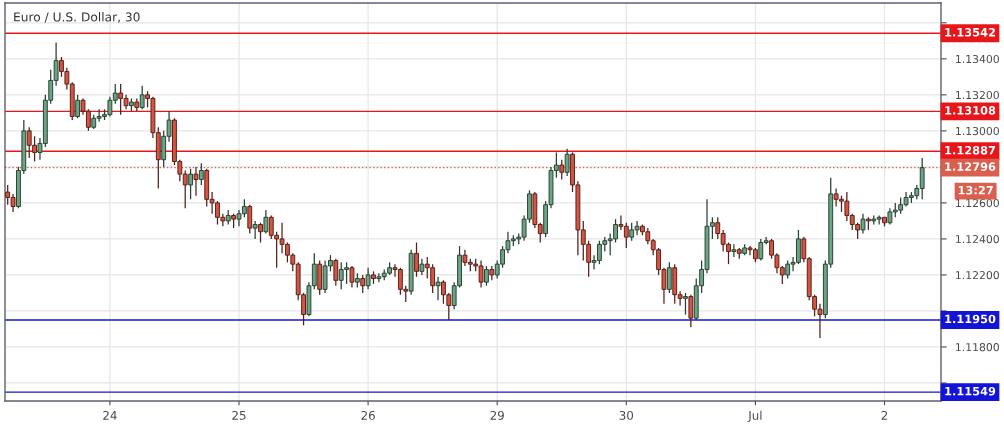 The image size is (1004, 433). Describe the element at coordinates (970, 166) in the screenshot. I see `ref-line-label: 1.12796` at that location.